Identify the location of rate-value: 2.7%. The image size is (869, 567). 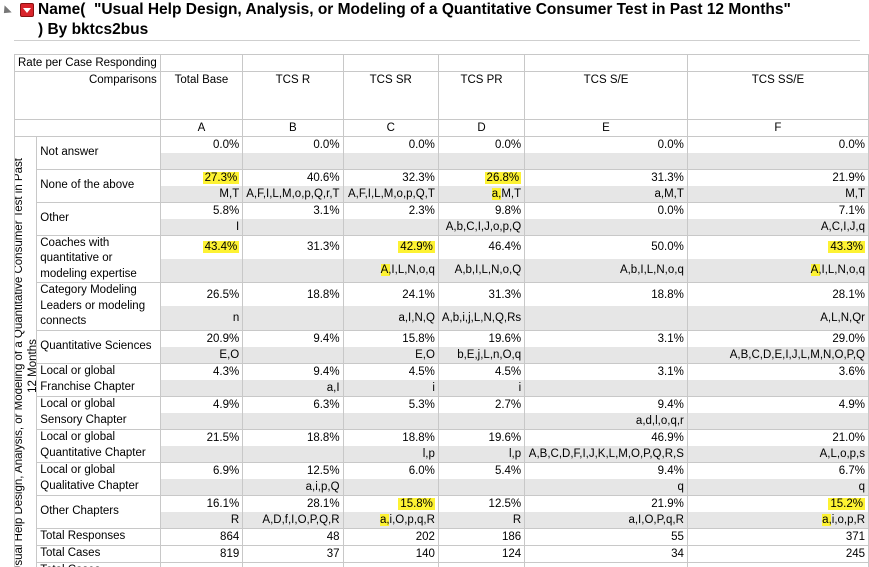
(481, 404).